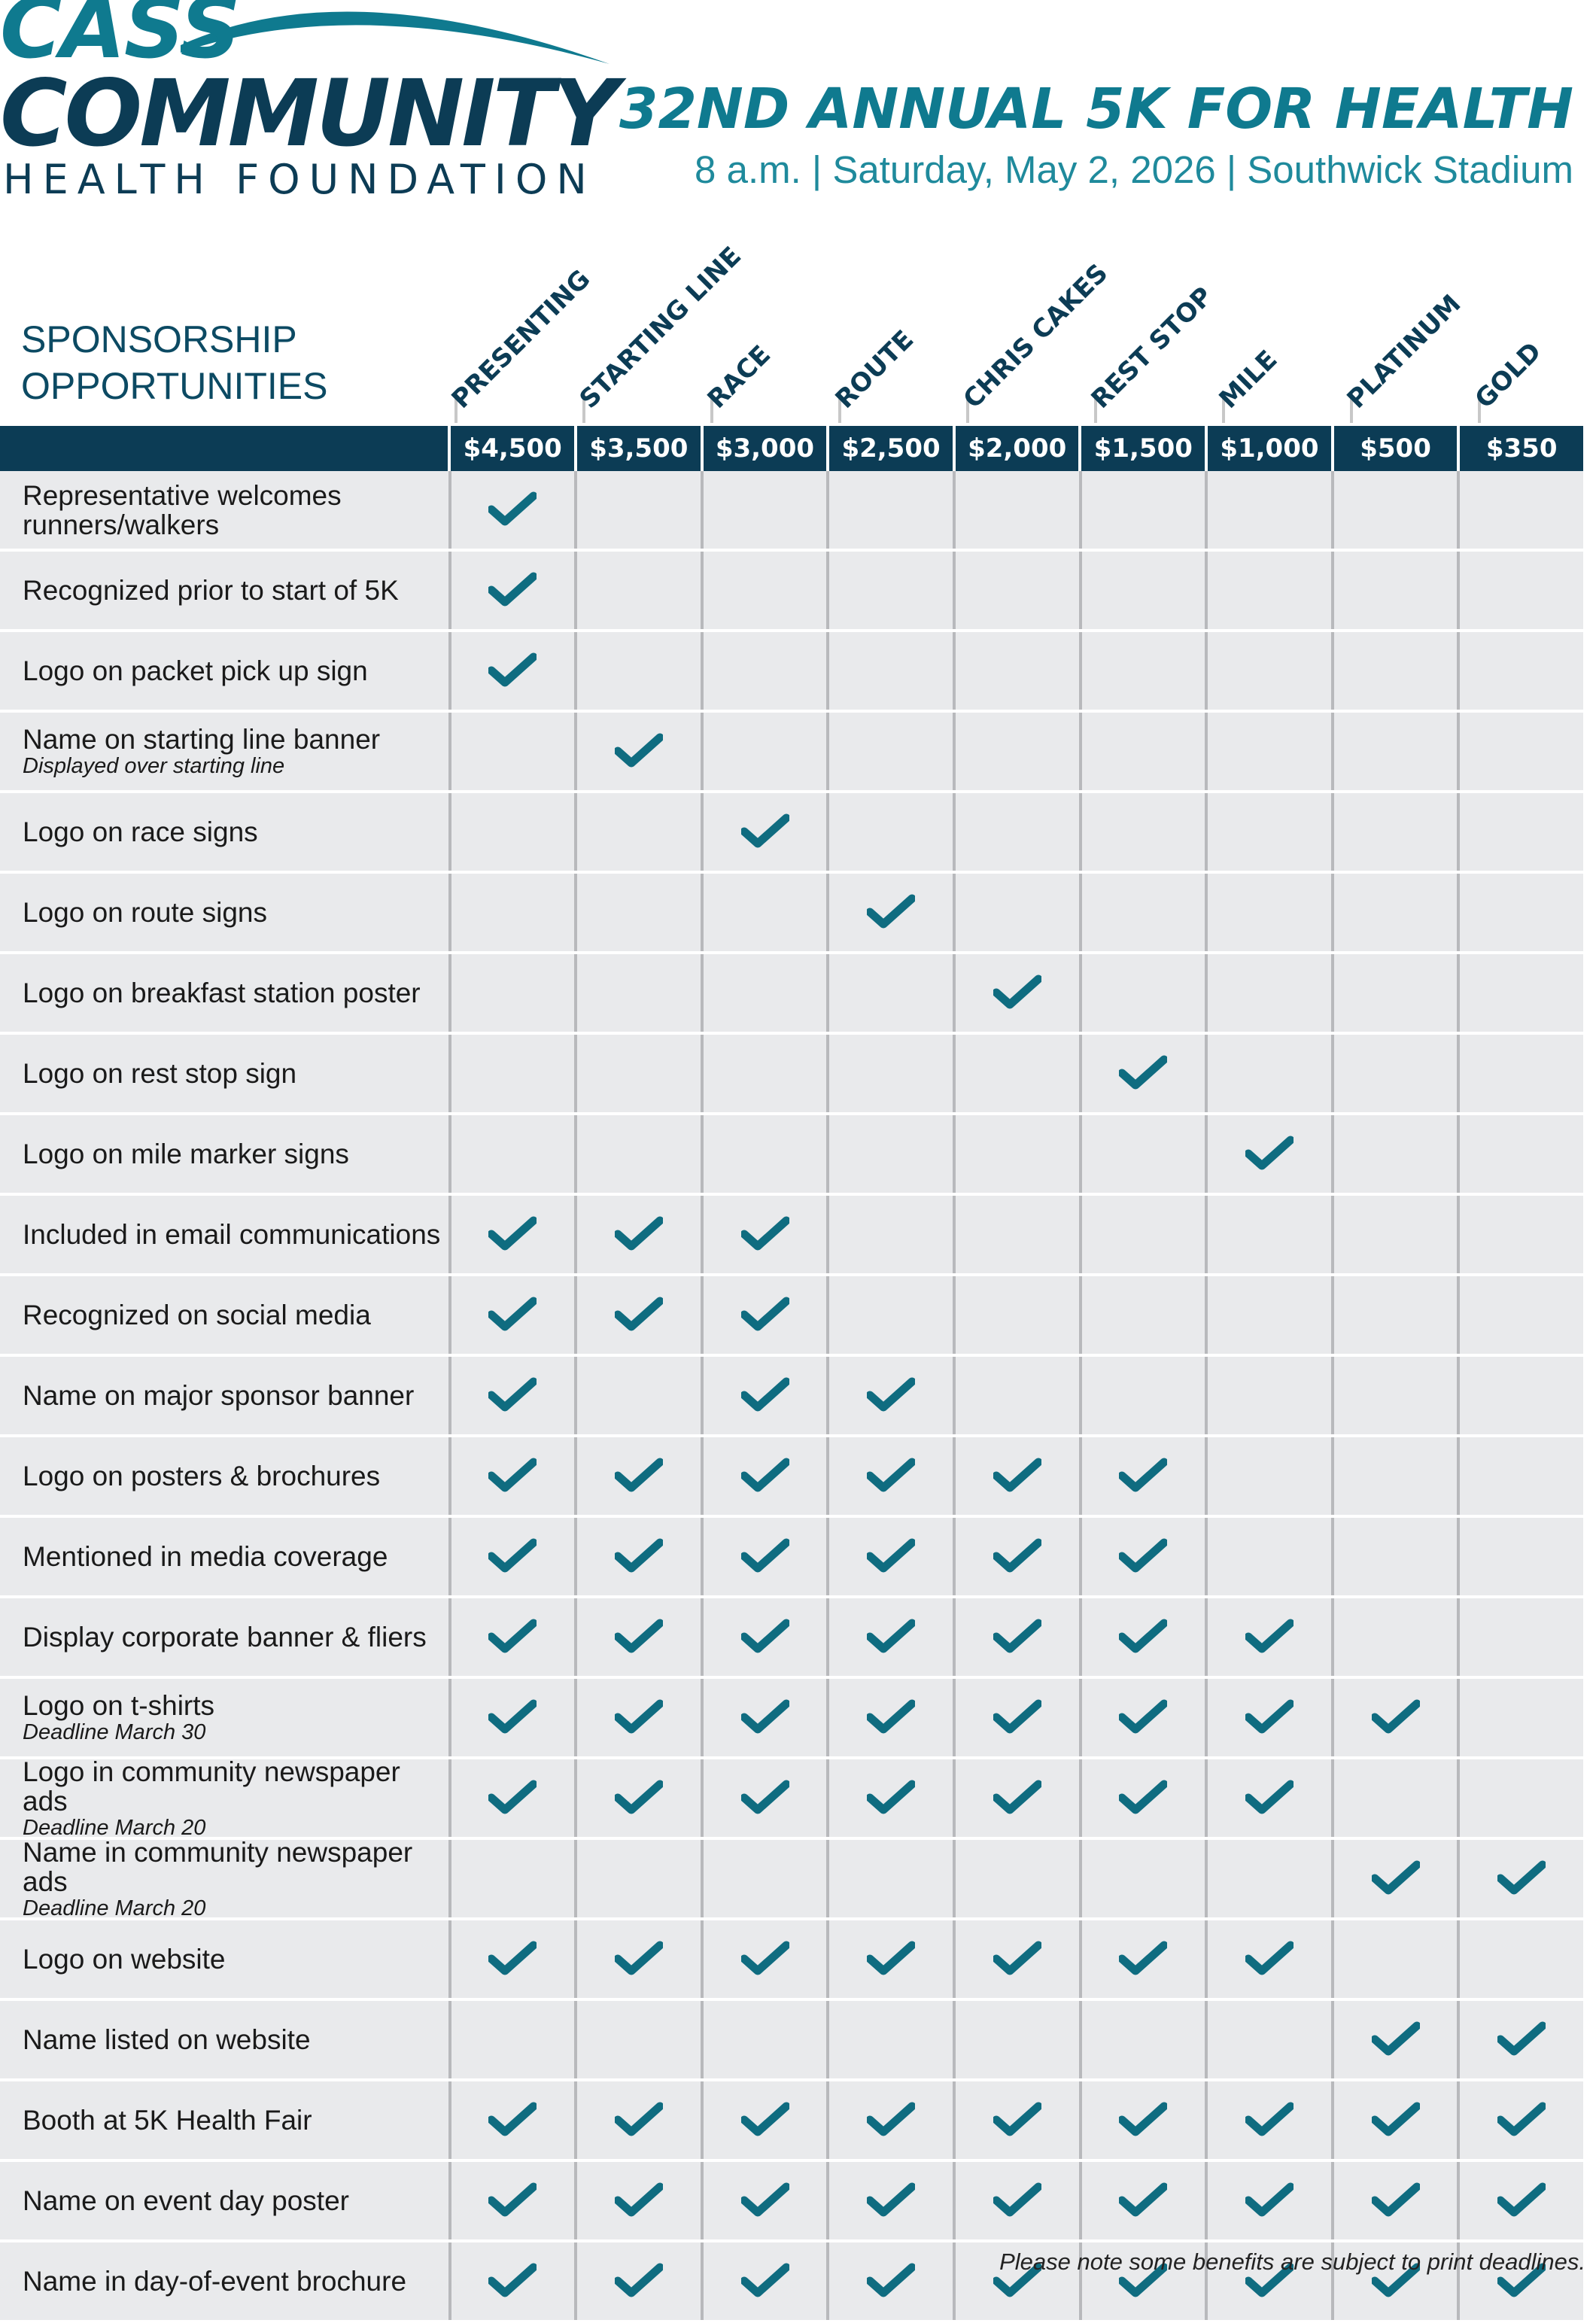 Image resolution: width=1596 pixels, height=2323 pixels. I want to click on benefit-label: Included in email communications, so click(224, 1234).